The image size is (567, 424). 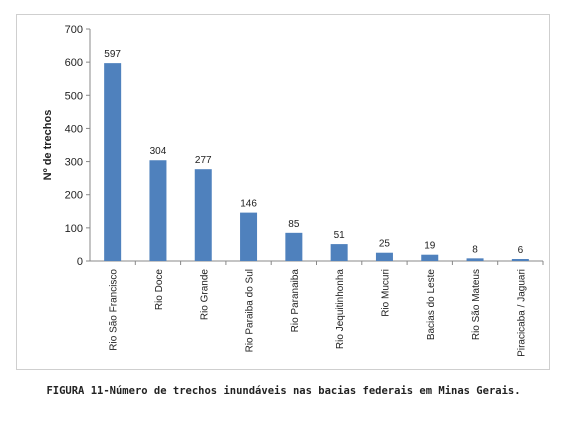 What do you see at coordinates (74, 229) in the screenshot?
I see `y-tick-label: 100` at bounding box center [74, 229].